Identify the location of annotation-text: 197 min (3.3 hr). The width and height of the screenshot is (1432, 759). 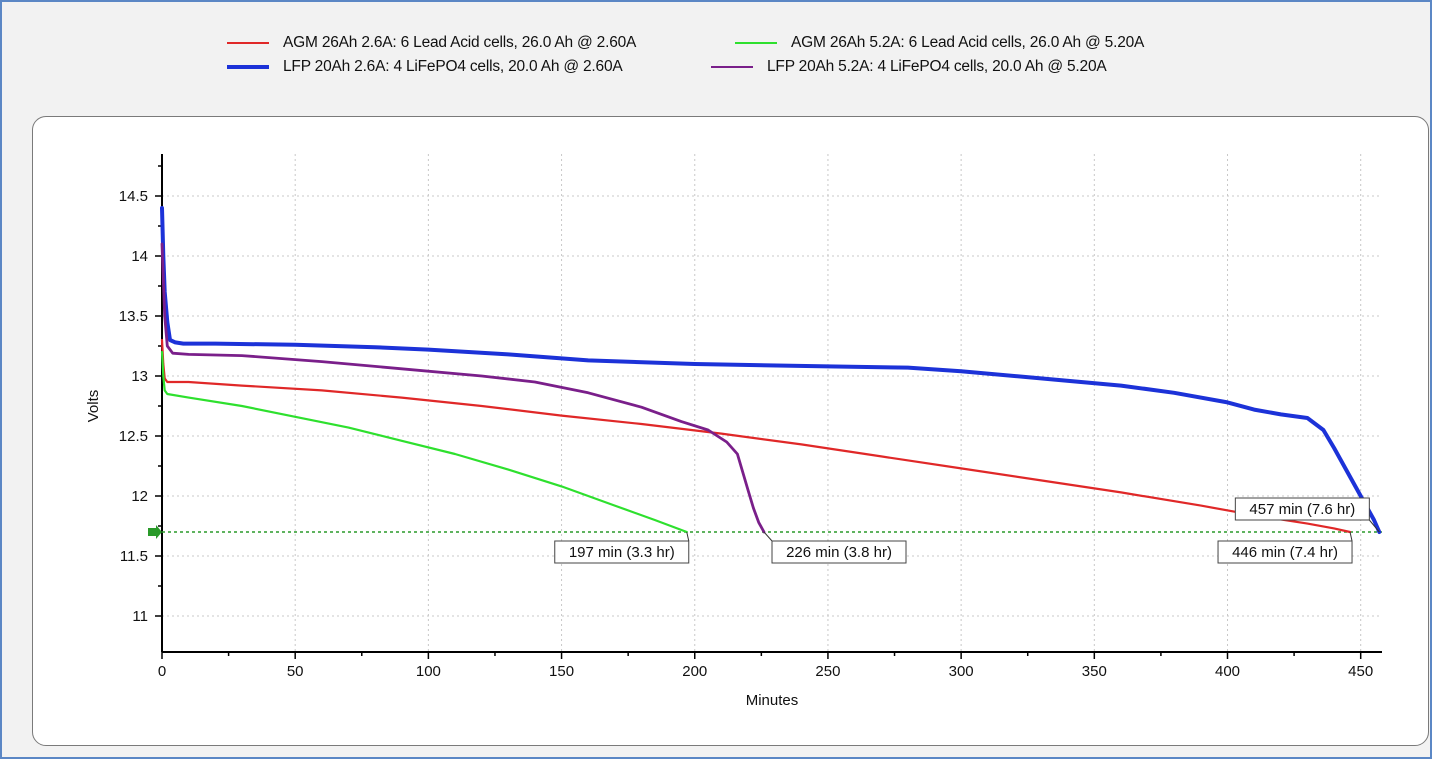
(622, 552).